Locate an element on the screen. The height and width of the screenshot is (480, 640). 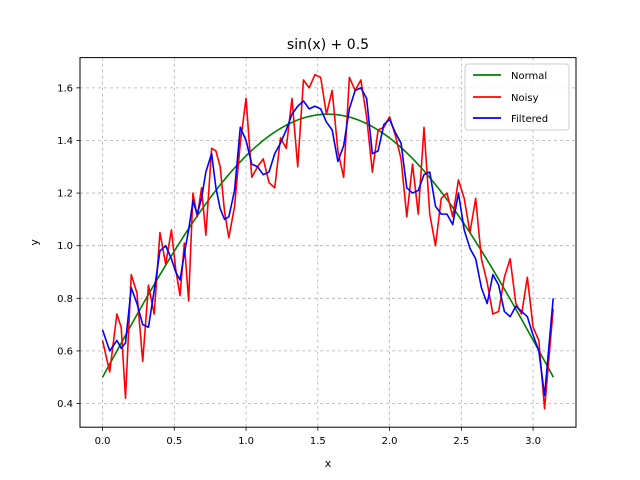
x-axis-label: x is located at coordinates (328, 463).